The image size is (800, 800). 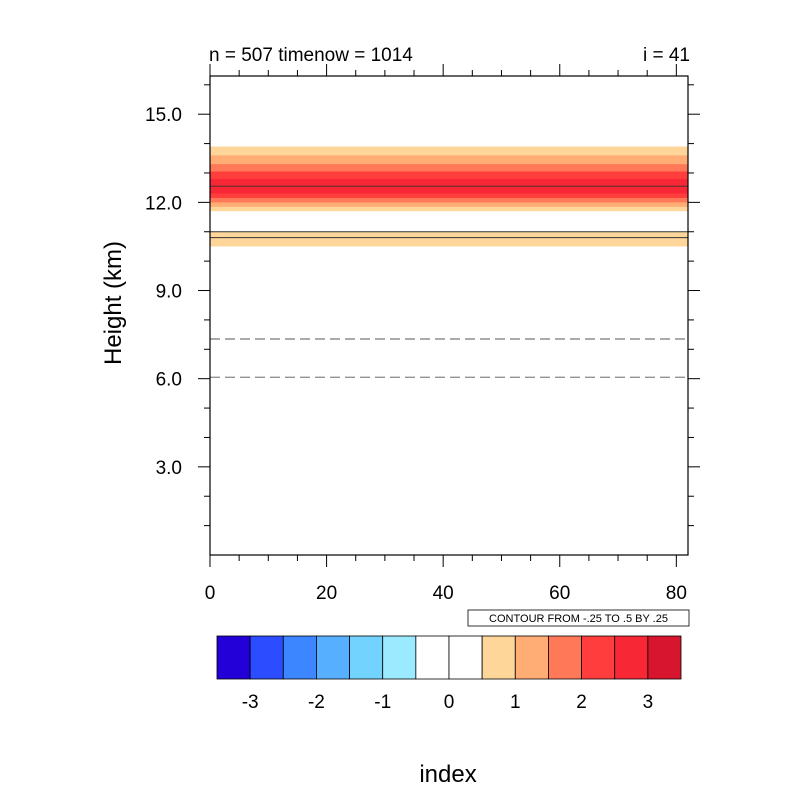 What do you see at coordinates (443, 593) in the screenshot?
I see `x-tick-label-2: 40` at bounding box center [443, 593].